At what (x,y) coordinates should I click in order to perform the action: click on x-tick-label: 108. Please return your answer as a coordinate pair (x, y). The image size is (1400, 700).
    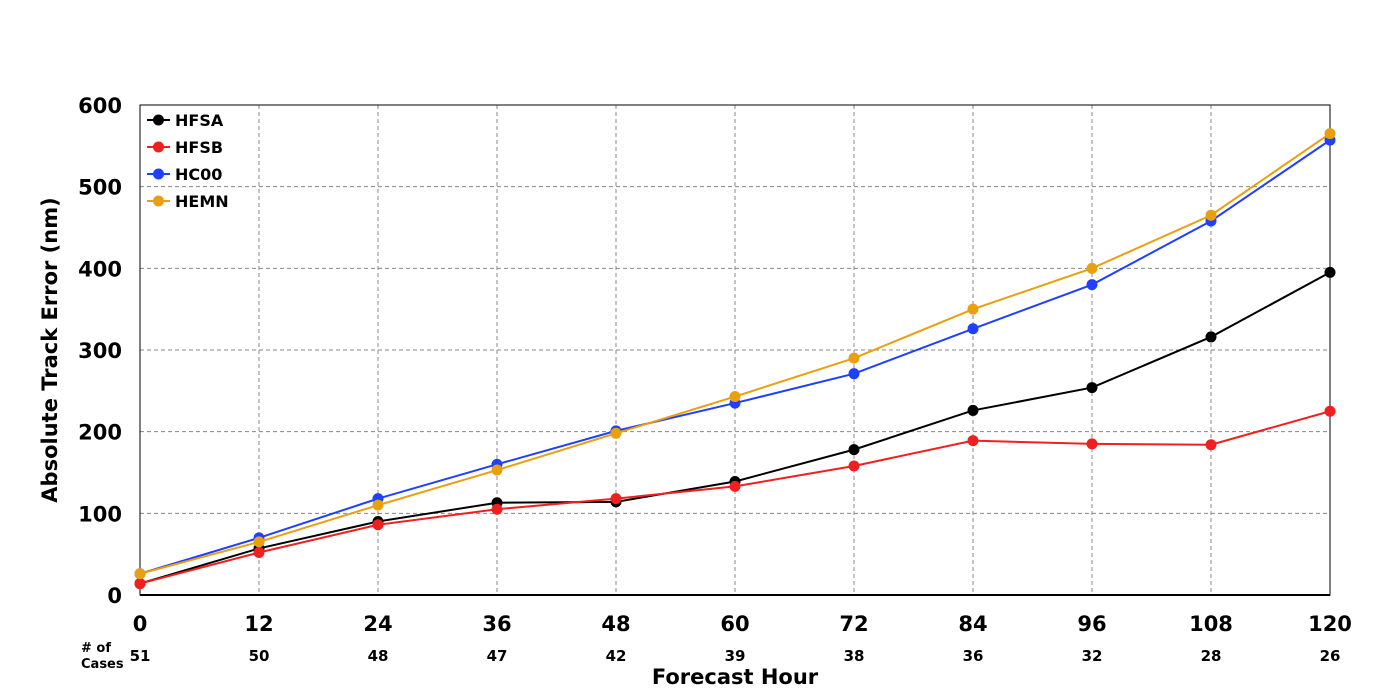
    Looking at the image, I should click on (1211, 624).